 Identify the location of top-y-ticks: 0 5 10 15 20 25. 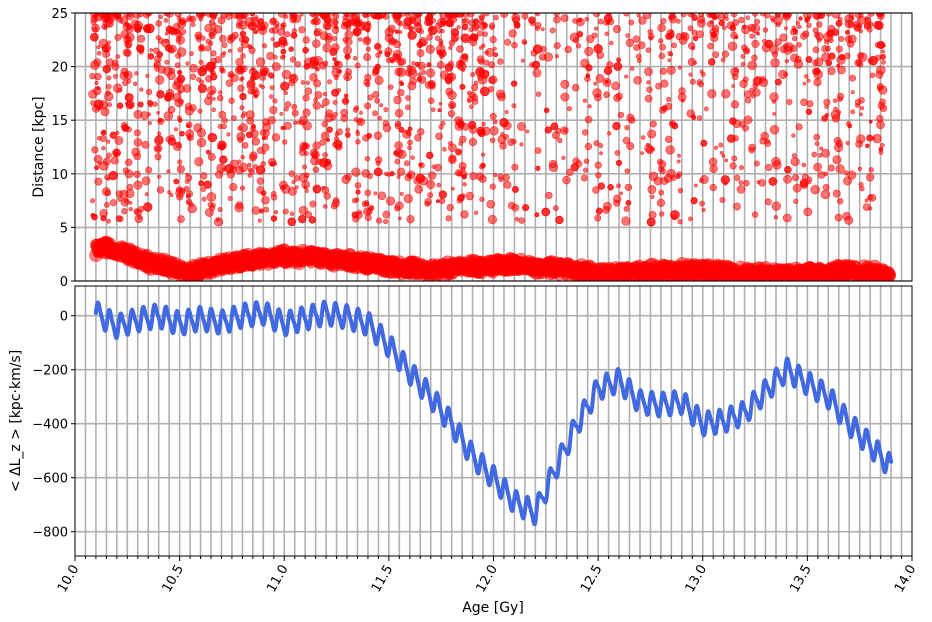
(63, 148).